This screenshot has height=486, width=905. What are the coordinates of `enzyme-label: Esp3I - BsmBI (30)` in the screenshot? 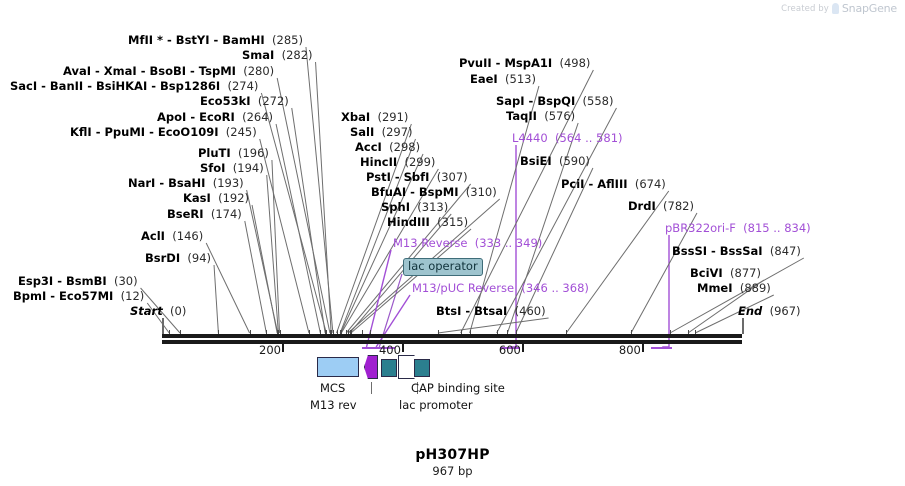 It's located at (78, 281).